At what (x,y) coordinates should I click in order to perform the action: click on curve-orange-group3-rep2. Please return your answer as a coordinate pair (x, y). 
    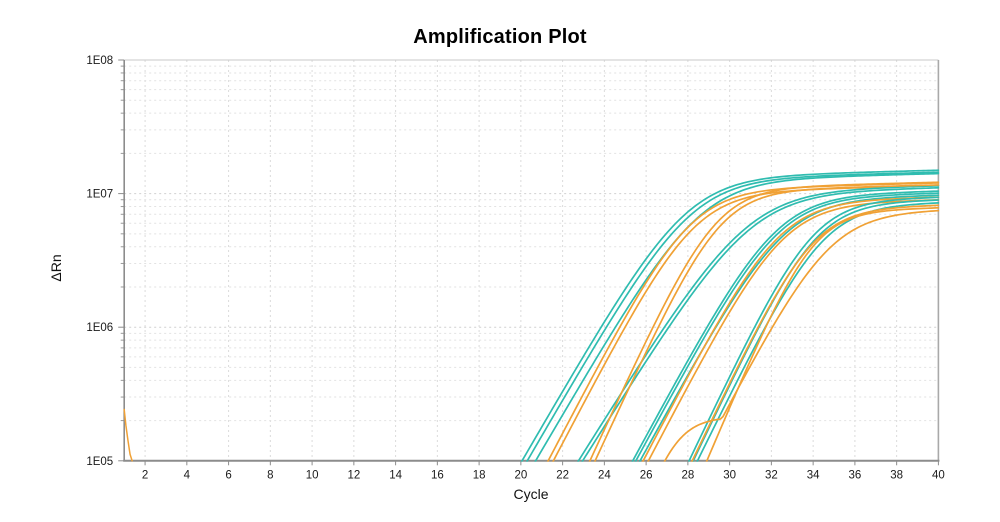
    Looking at the image, I should click on (793, 330).